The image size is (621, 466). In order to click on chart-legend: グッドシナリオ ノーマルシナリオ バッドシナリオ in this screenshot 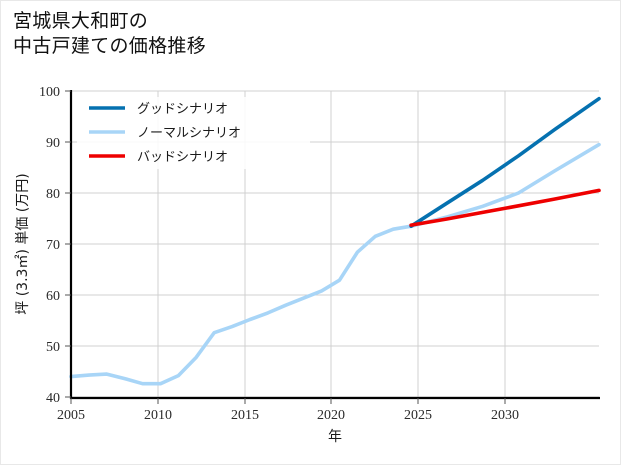, I will do `click(193, 133)`.